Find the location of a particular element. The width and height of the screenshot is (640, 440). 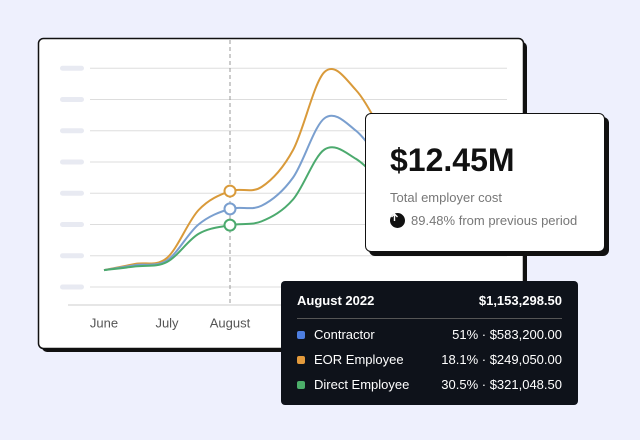

x-tick-label: July is located at coordinates (167, 322).